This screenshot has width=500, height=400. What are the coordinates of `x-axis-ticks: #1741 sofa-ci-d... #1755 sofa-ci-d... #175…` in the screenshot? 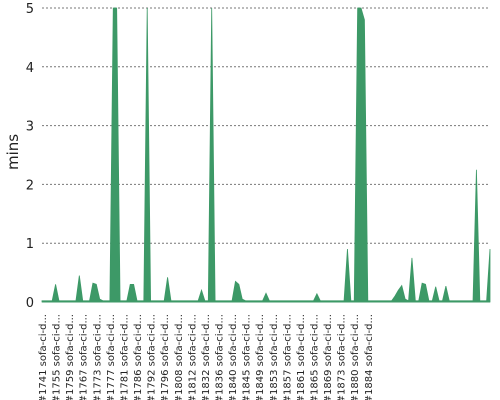 It's located at (206, 357).